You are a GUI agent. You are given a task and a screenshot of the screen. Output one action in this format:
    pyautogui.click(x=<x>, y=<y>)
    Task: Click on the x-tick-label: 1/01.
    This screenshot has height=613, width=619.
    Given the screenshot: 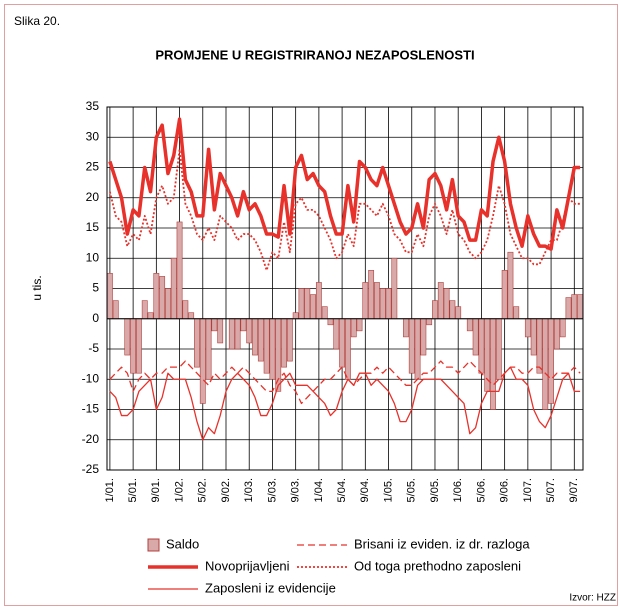 What is the action you would take?
    pyautogui.click(x=110, y=490)
    